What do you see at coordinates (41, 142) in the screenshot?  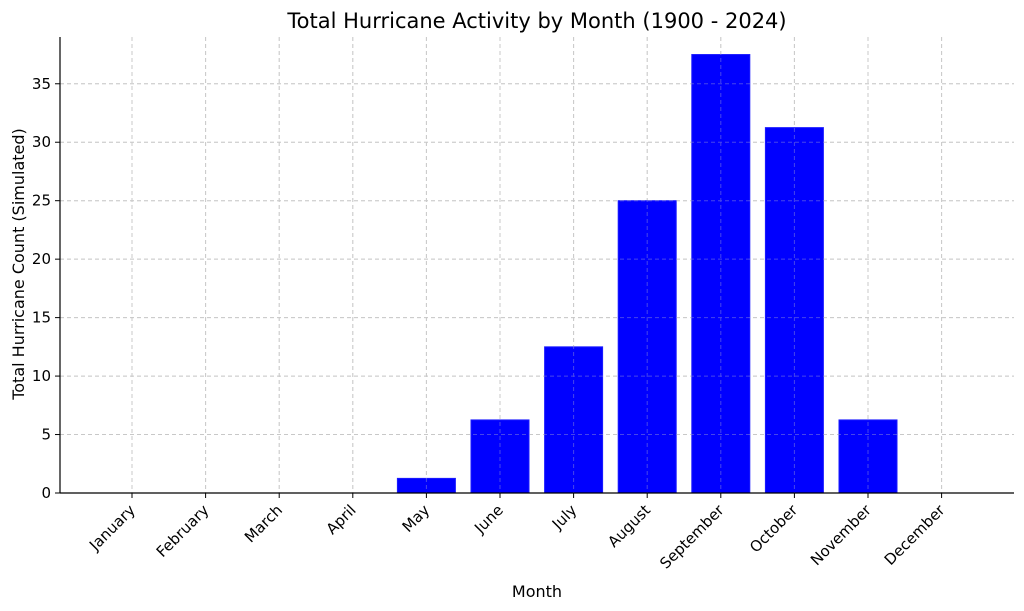 I see `y-tick-label: 30` at bounding box center [41, 142].